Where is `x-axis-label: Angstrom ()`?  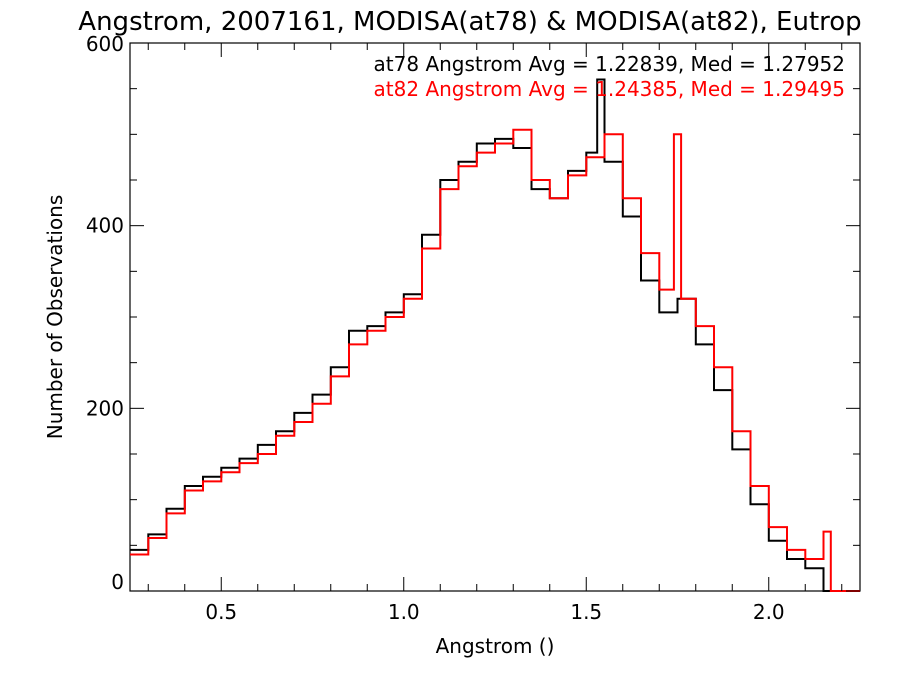 x-axis-label: Angstrom () is located at coordinates (495, 646).